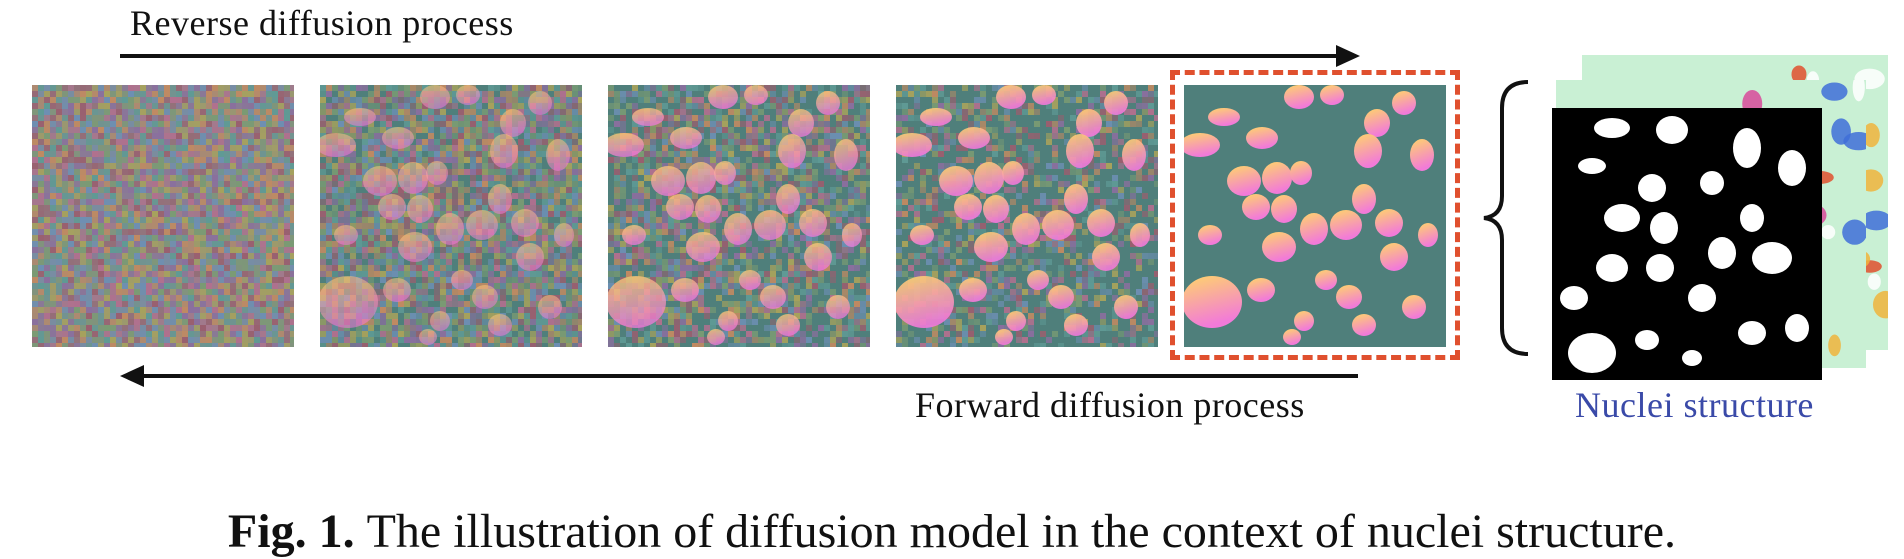  Describe the element at coordinates (1027, 216) in the screenshot. I see `diffusion-step-low-noise` at that location.